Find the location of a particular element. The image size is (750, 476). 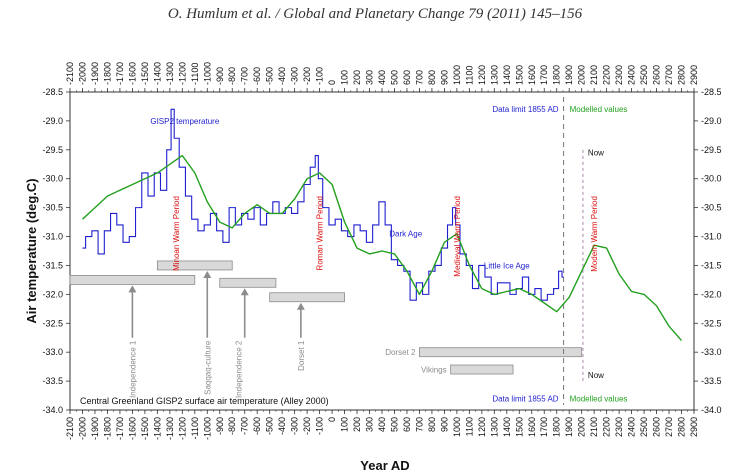

y-tick-label: -32.5 is located at coordinates (52, 323).